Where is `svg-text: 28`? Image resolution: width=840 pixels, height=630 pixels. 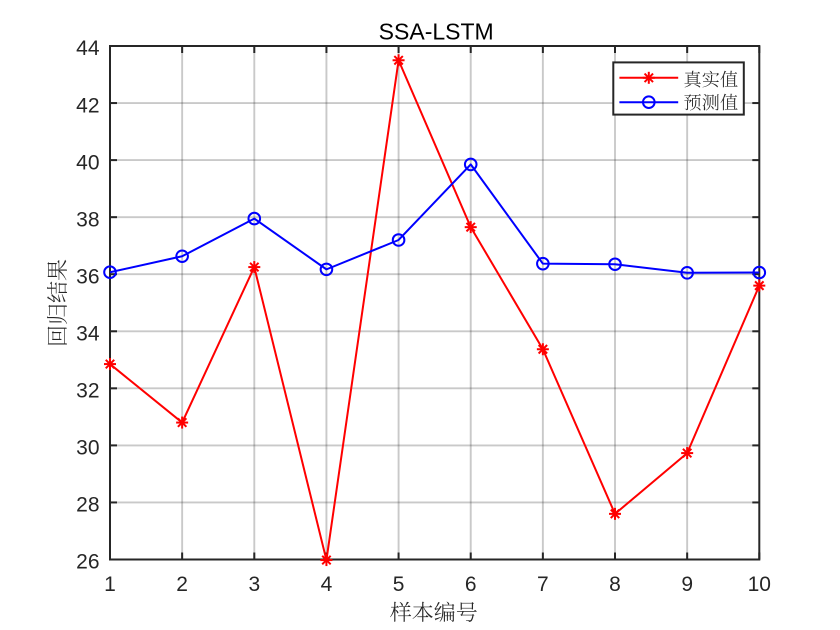 svg-text: 28 is located at coordinates (87, 505).